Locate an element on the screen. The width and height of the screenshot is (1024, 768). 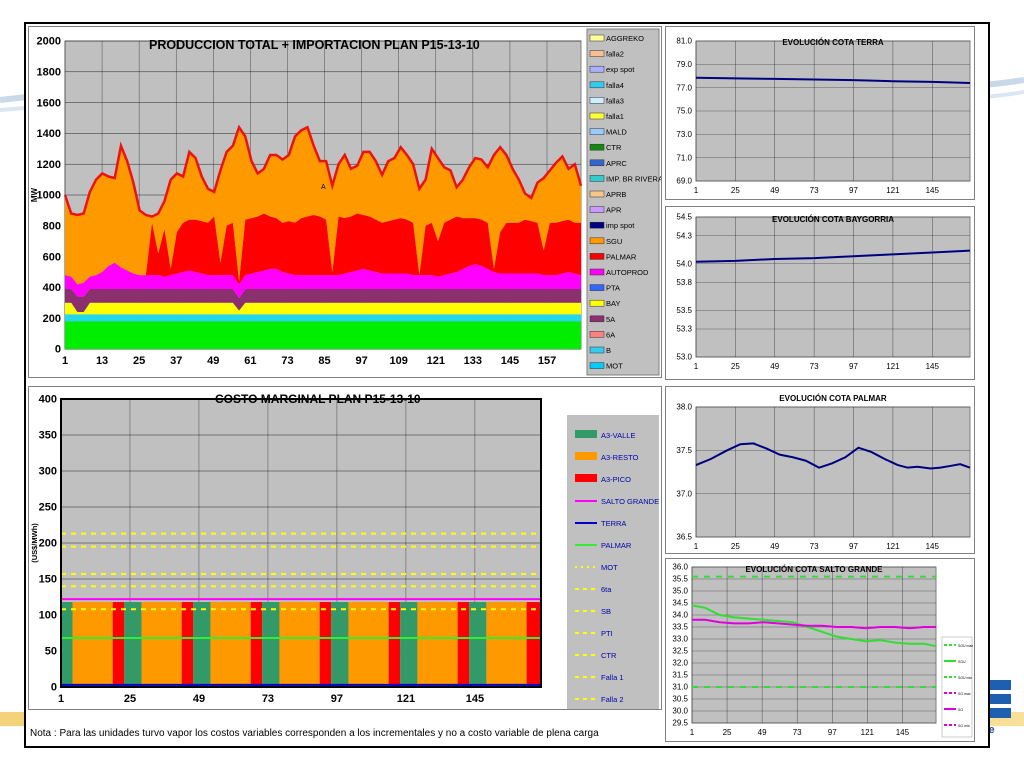
legend-label: exp spot is located at coordinates (620, 69).